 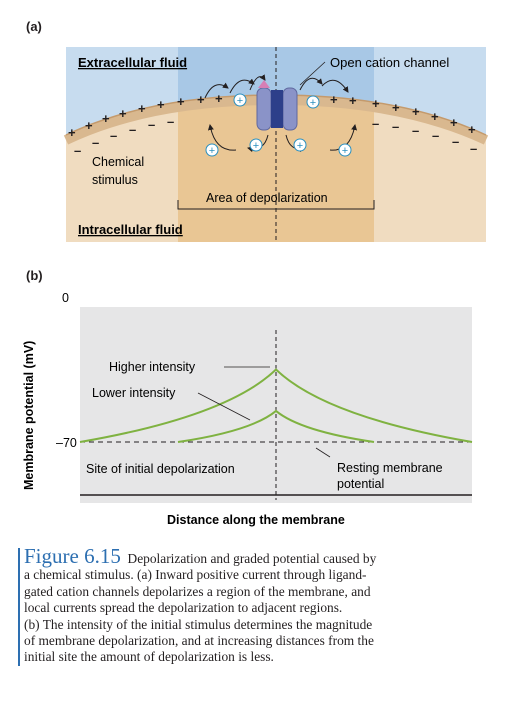 I want to click on tick-zero: 0, so click(x=65, y=298).